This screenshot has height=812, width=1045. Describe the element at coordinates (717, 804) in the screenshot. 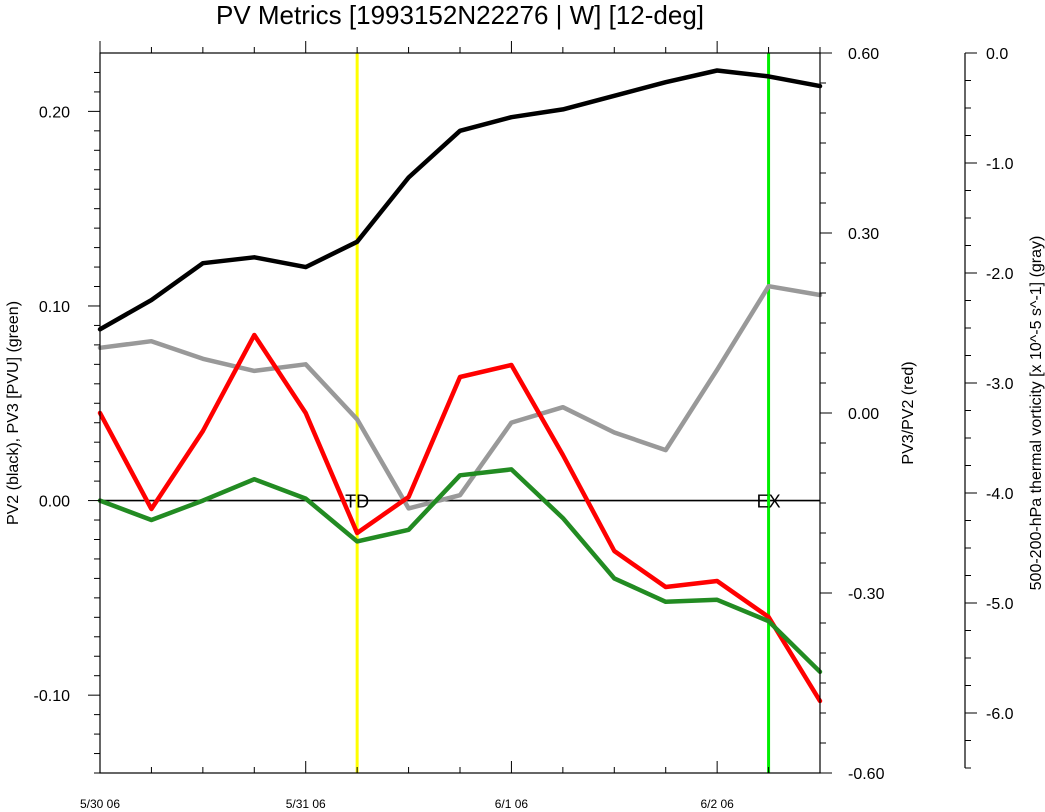

I see `x-tick-label: 6/2 06` at that location.